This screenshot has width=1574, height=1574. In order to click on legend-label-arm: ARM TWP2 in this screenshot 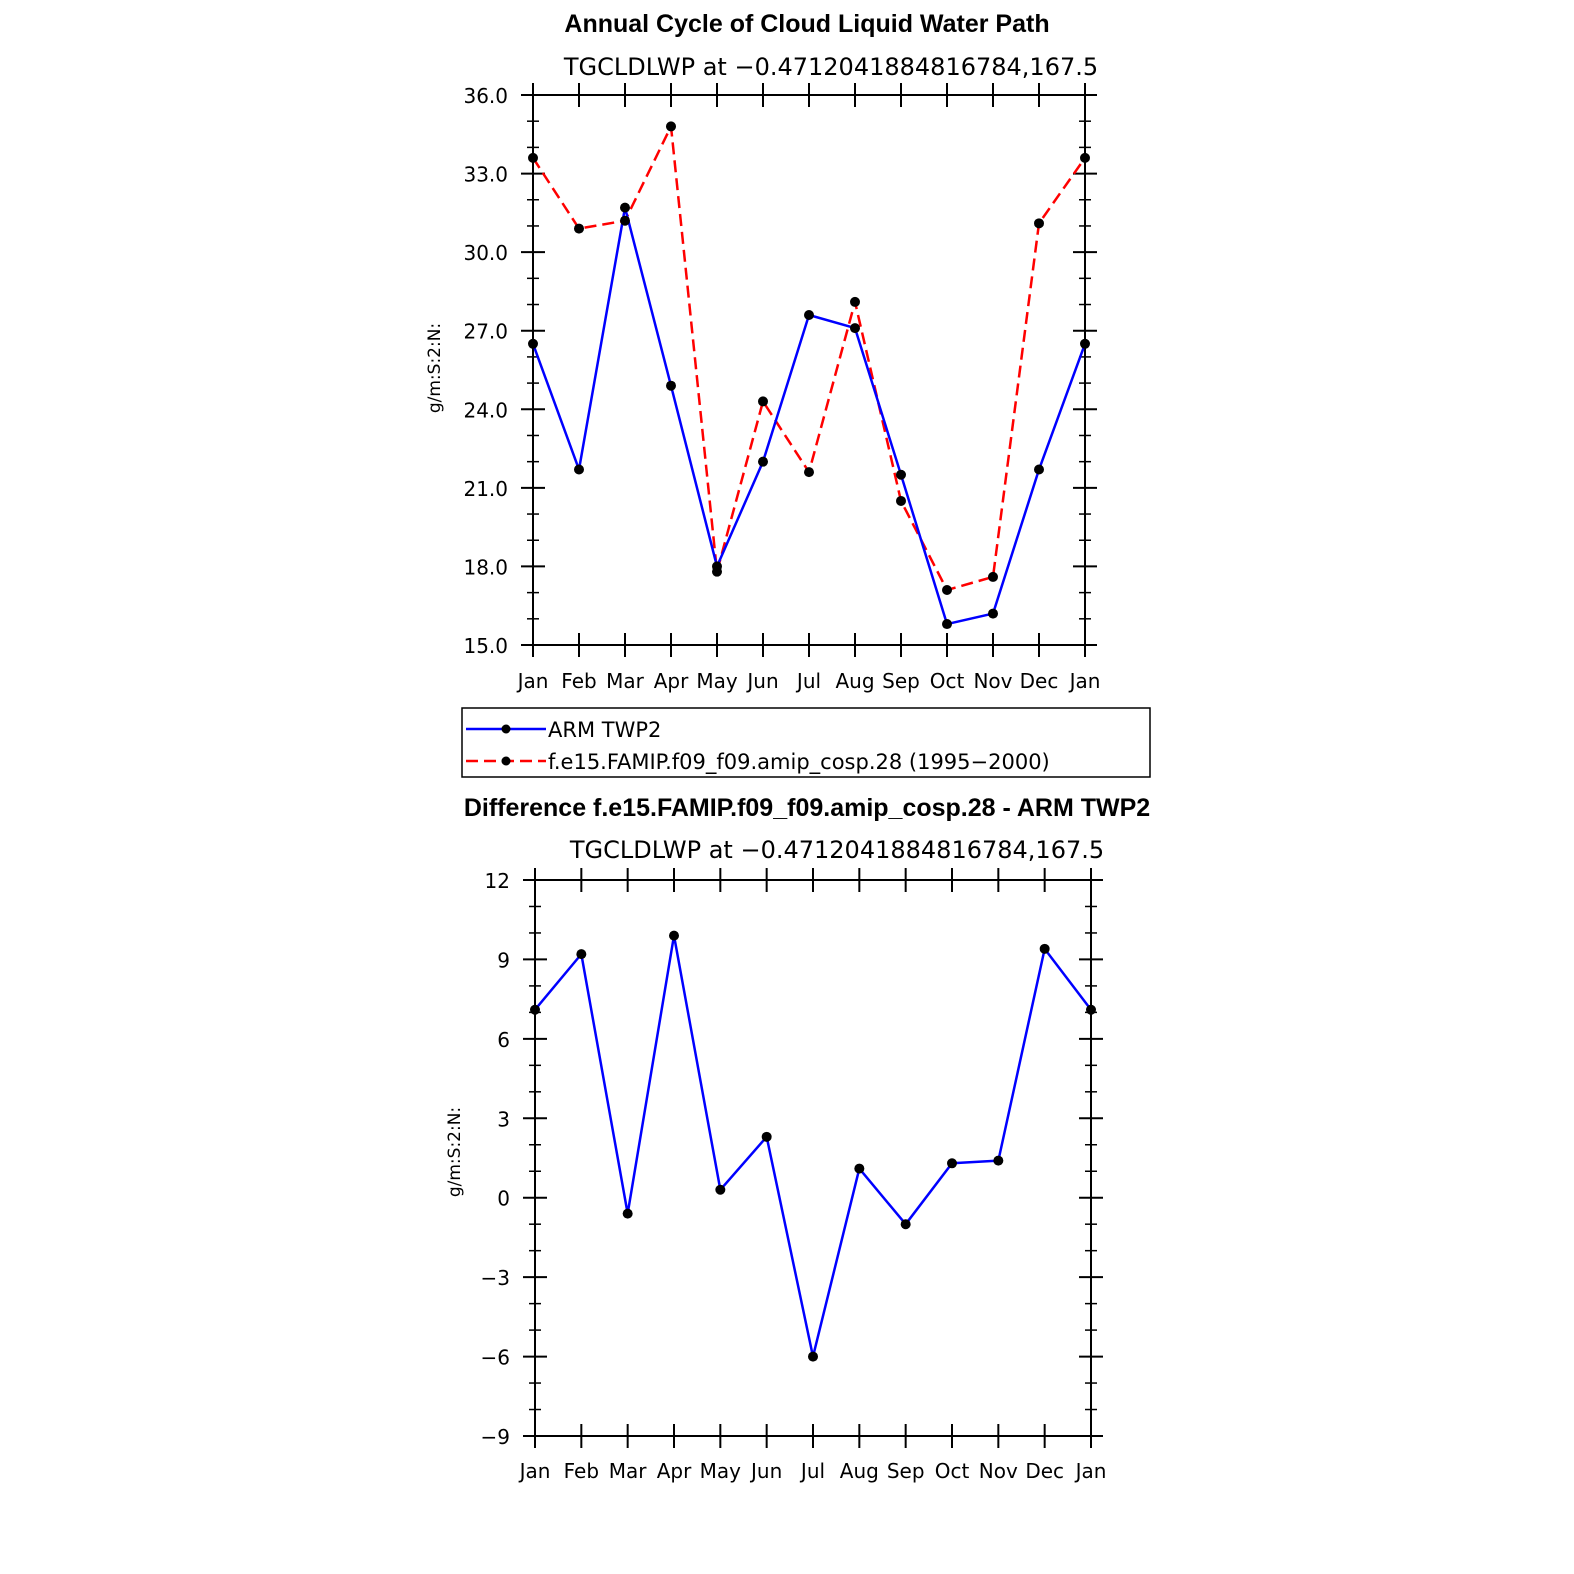, I will do `click(604, 730)`.